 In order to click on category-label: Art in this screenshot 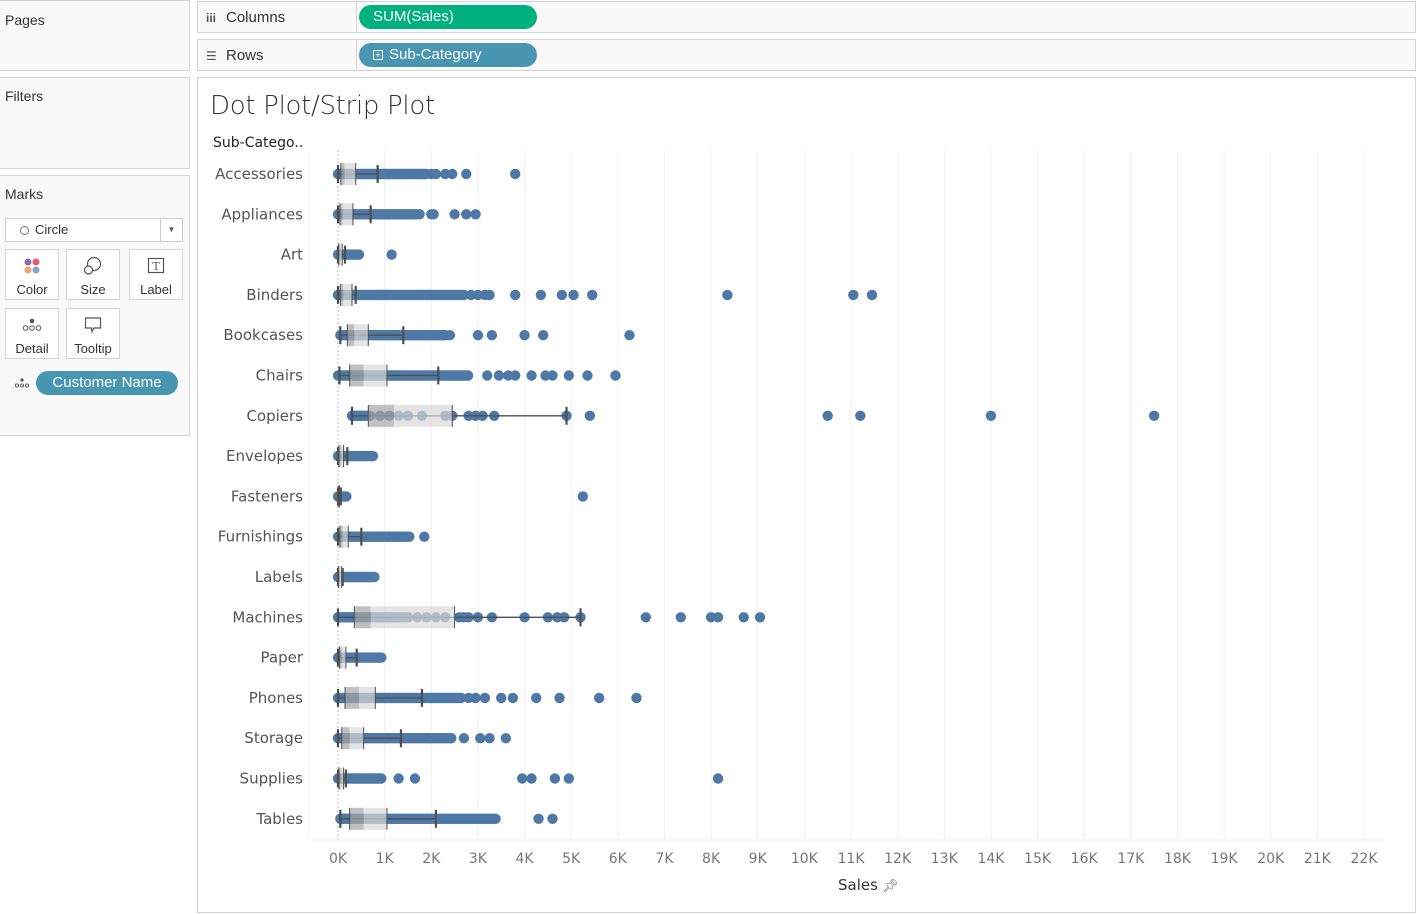, I will do `click(292, 255)`.